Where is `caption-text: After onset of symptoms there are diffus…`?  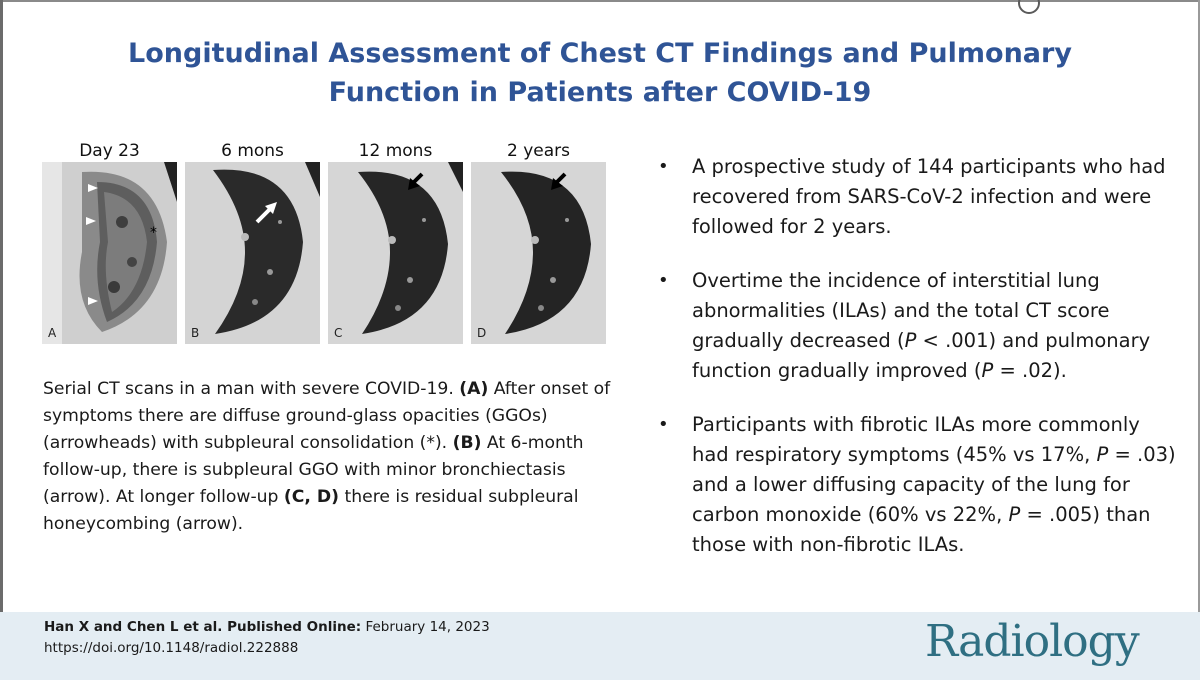
caption-text: After onset of symptoms there are diffus… is located at coordinates (327, 416).